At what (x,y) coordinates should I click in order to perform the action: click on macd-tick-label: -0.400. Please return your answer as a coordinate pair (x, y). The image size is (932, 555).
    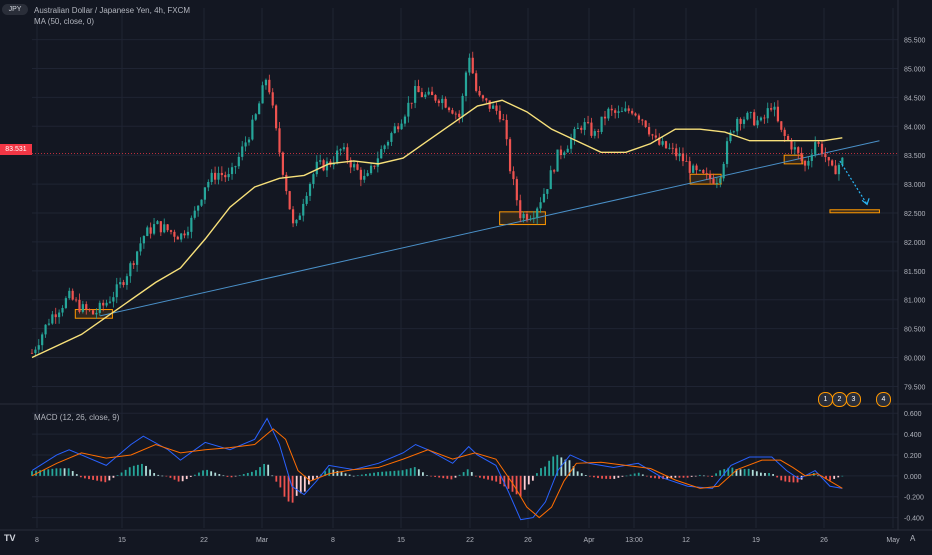
    Looking at the image, I should click on (914, 519).